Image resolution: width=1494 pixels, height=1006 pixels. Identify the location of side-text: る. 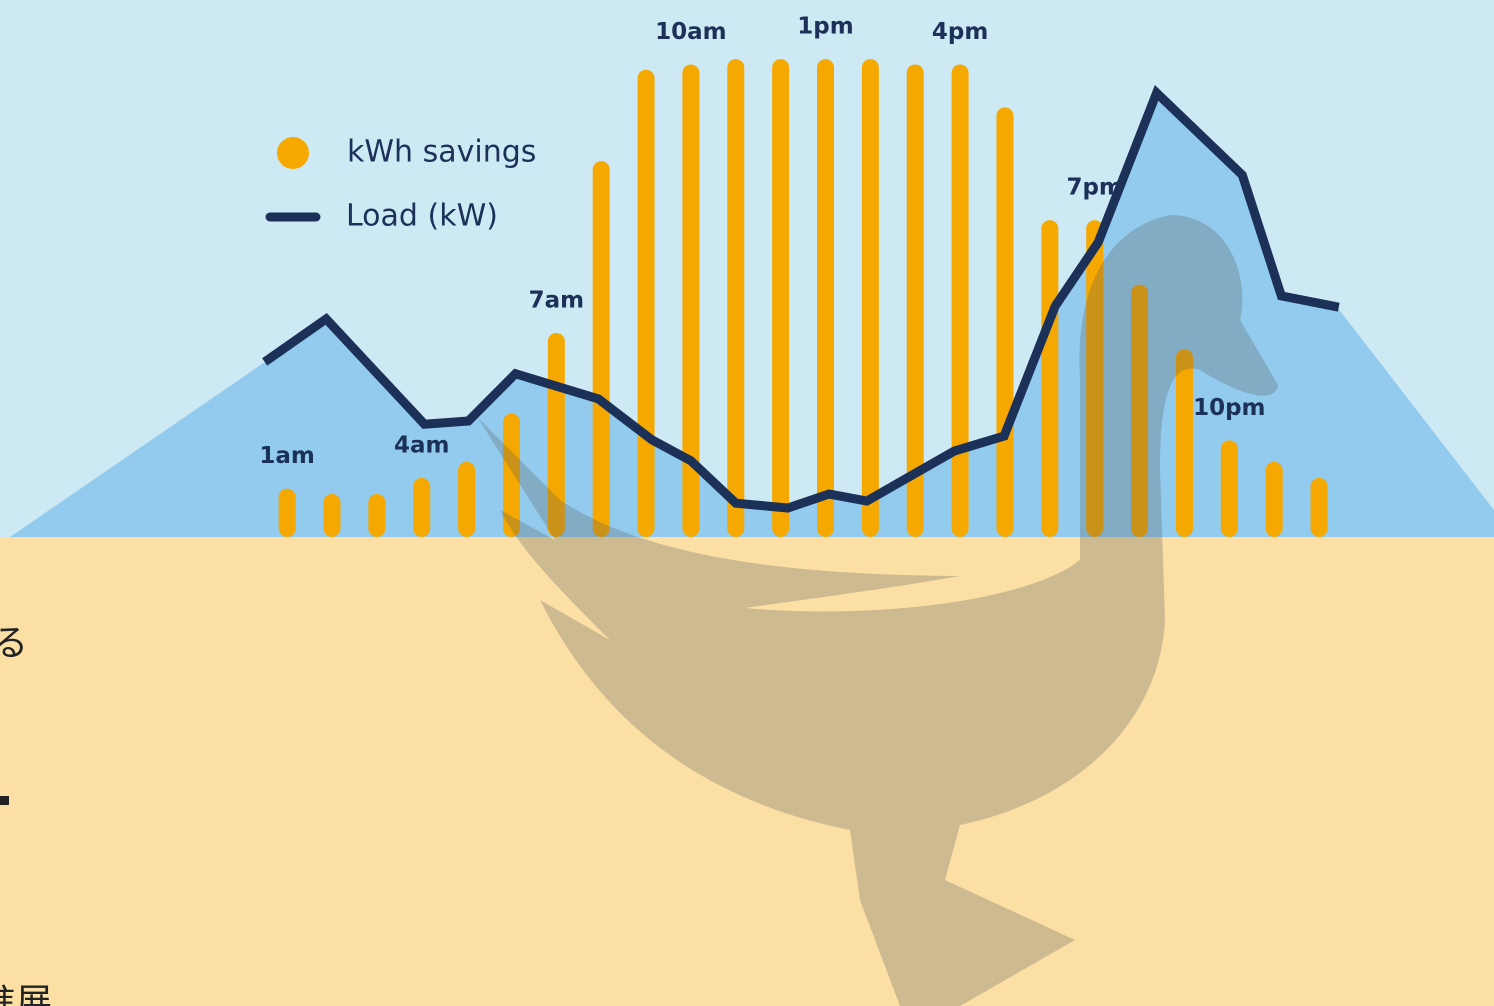
(14, 643).